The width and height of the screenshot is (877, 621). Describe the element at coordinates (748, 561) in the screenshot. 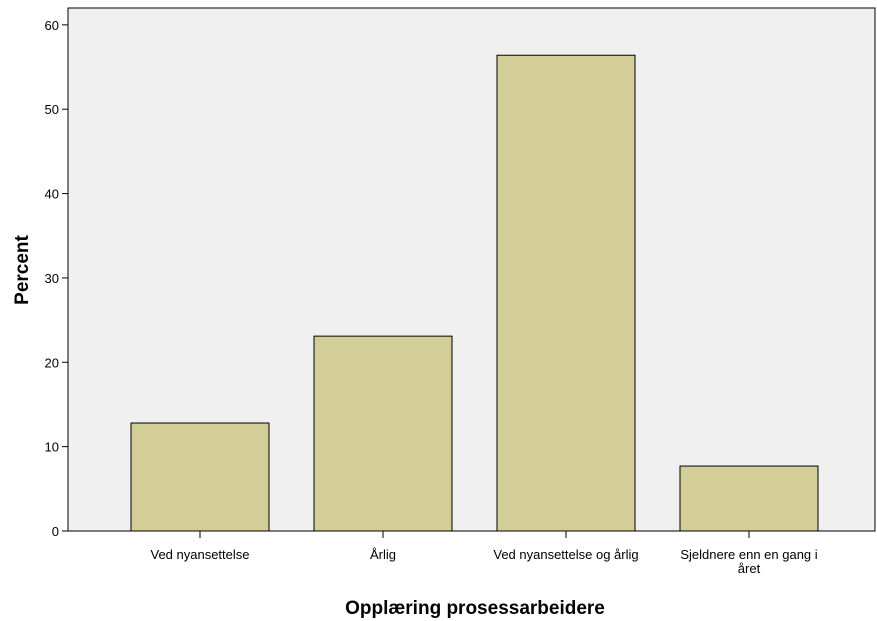

I see `x-tick-label: Sjeldnere enn en gang i året` at that location.